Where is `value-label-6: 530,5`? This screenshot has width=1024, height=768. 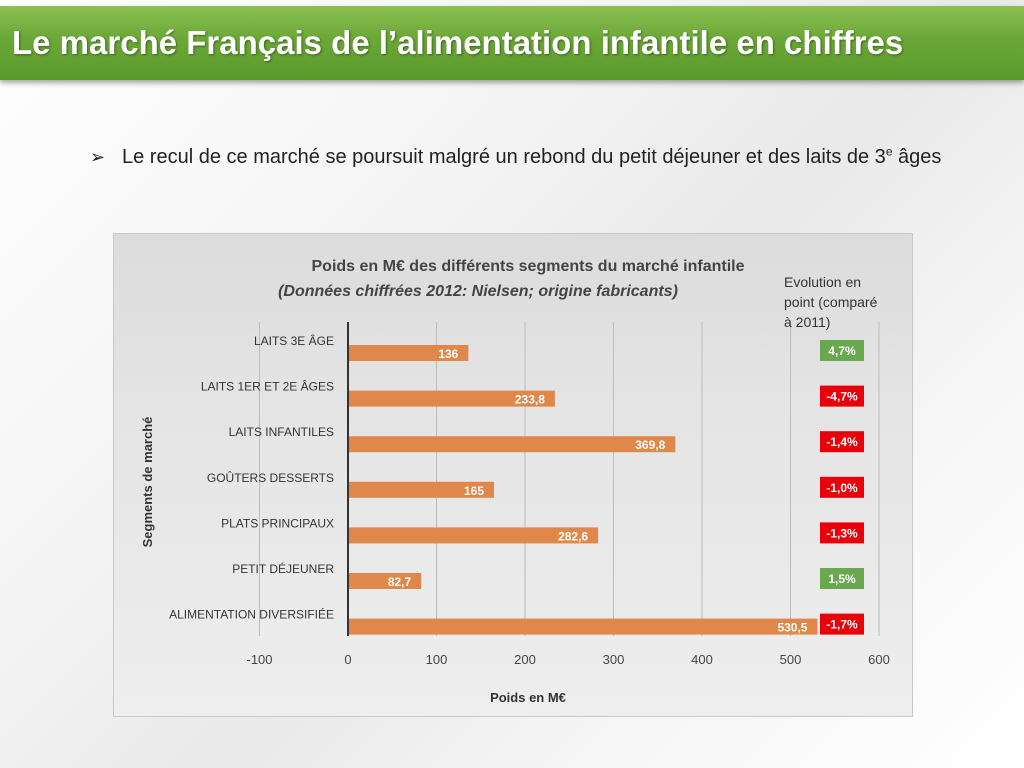 value-label-6: 530,5 is located at coordinates (792, 628).